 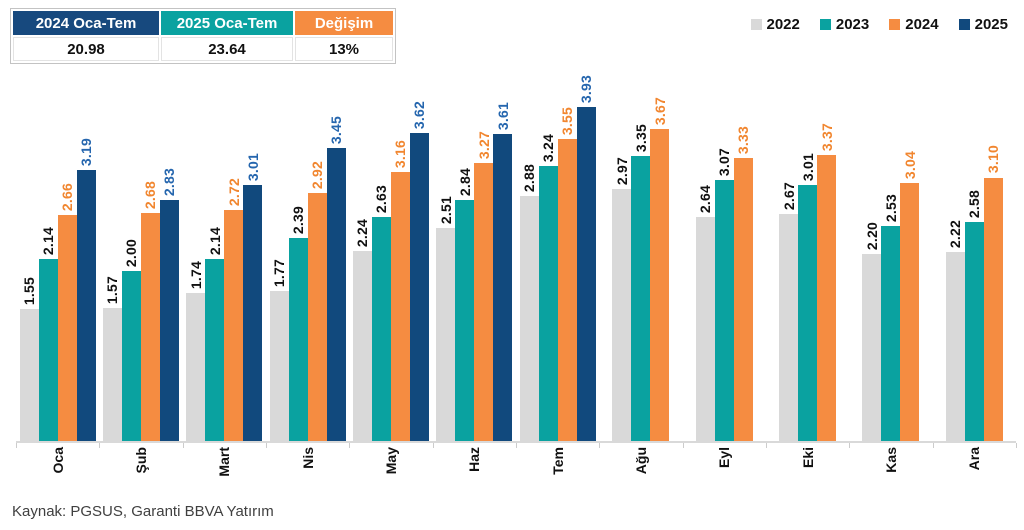 I want to click on bar-column: 2.22, so click(x=955, y=330).